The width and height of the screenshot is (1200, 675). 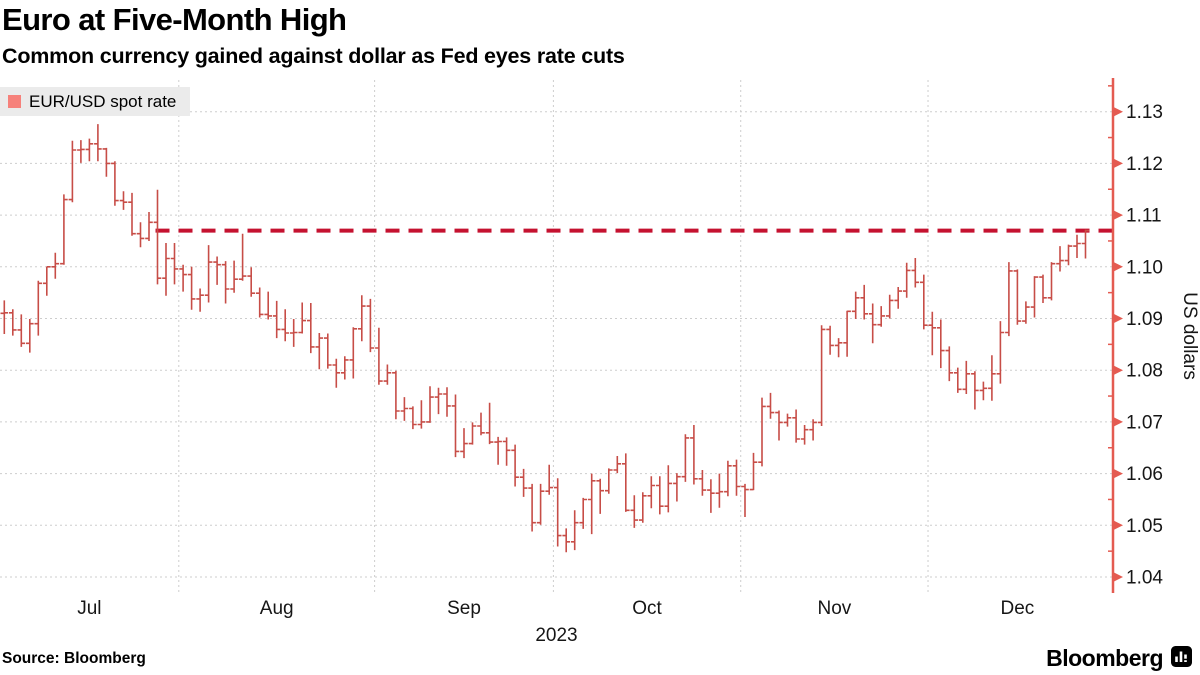 What do you see at coordinates (74, 658) in the screenshot?
I see `source-note: Source: Bloomberg` at bounding box center [74, 658].